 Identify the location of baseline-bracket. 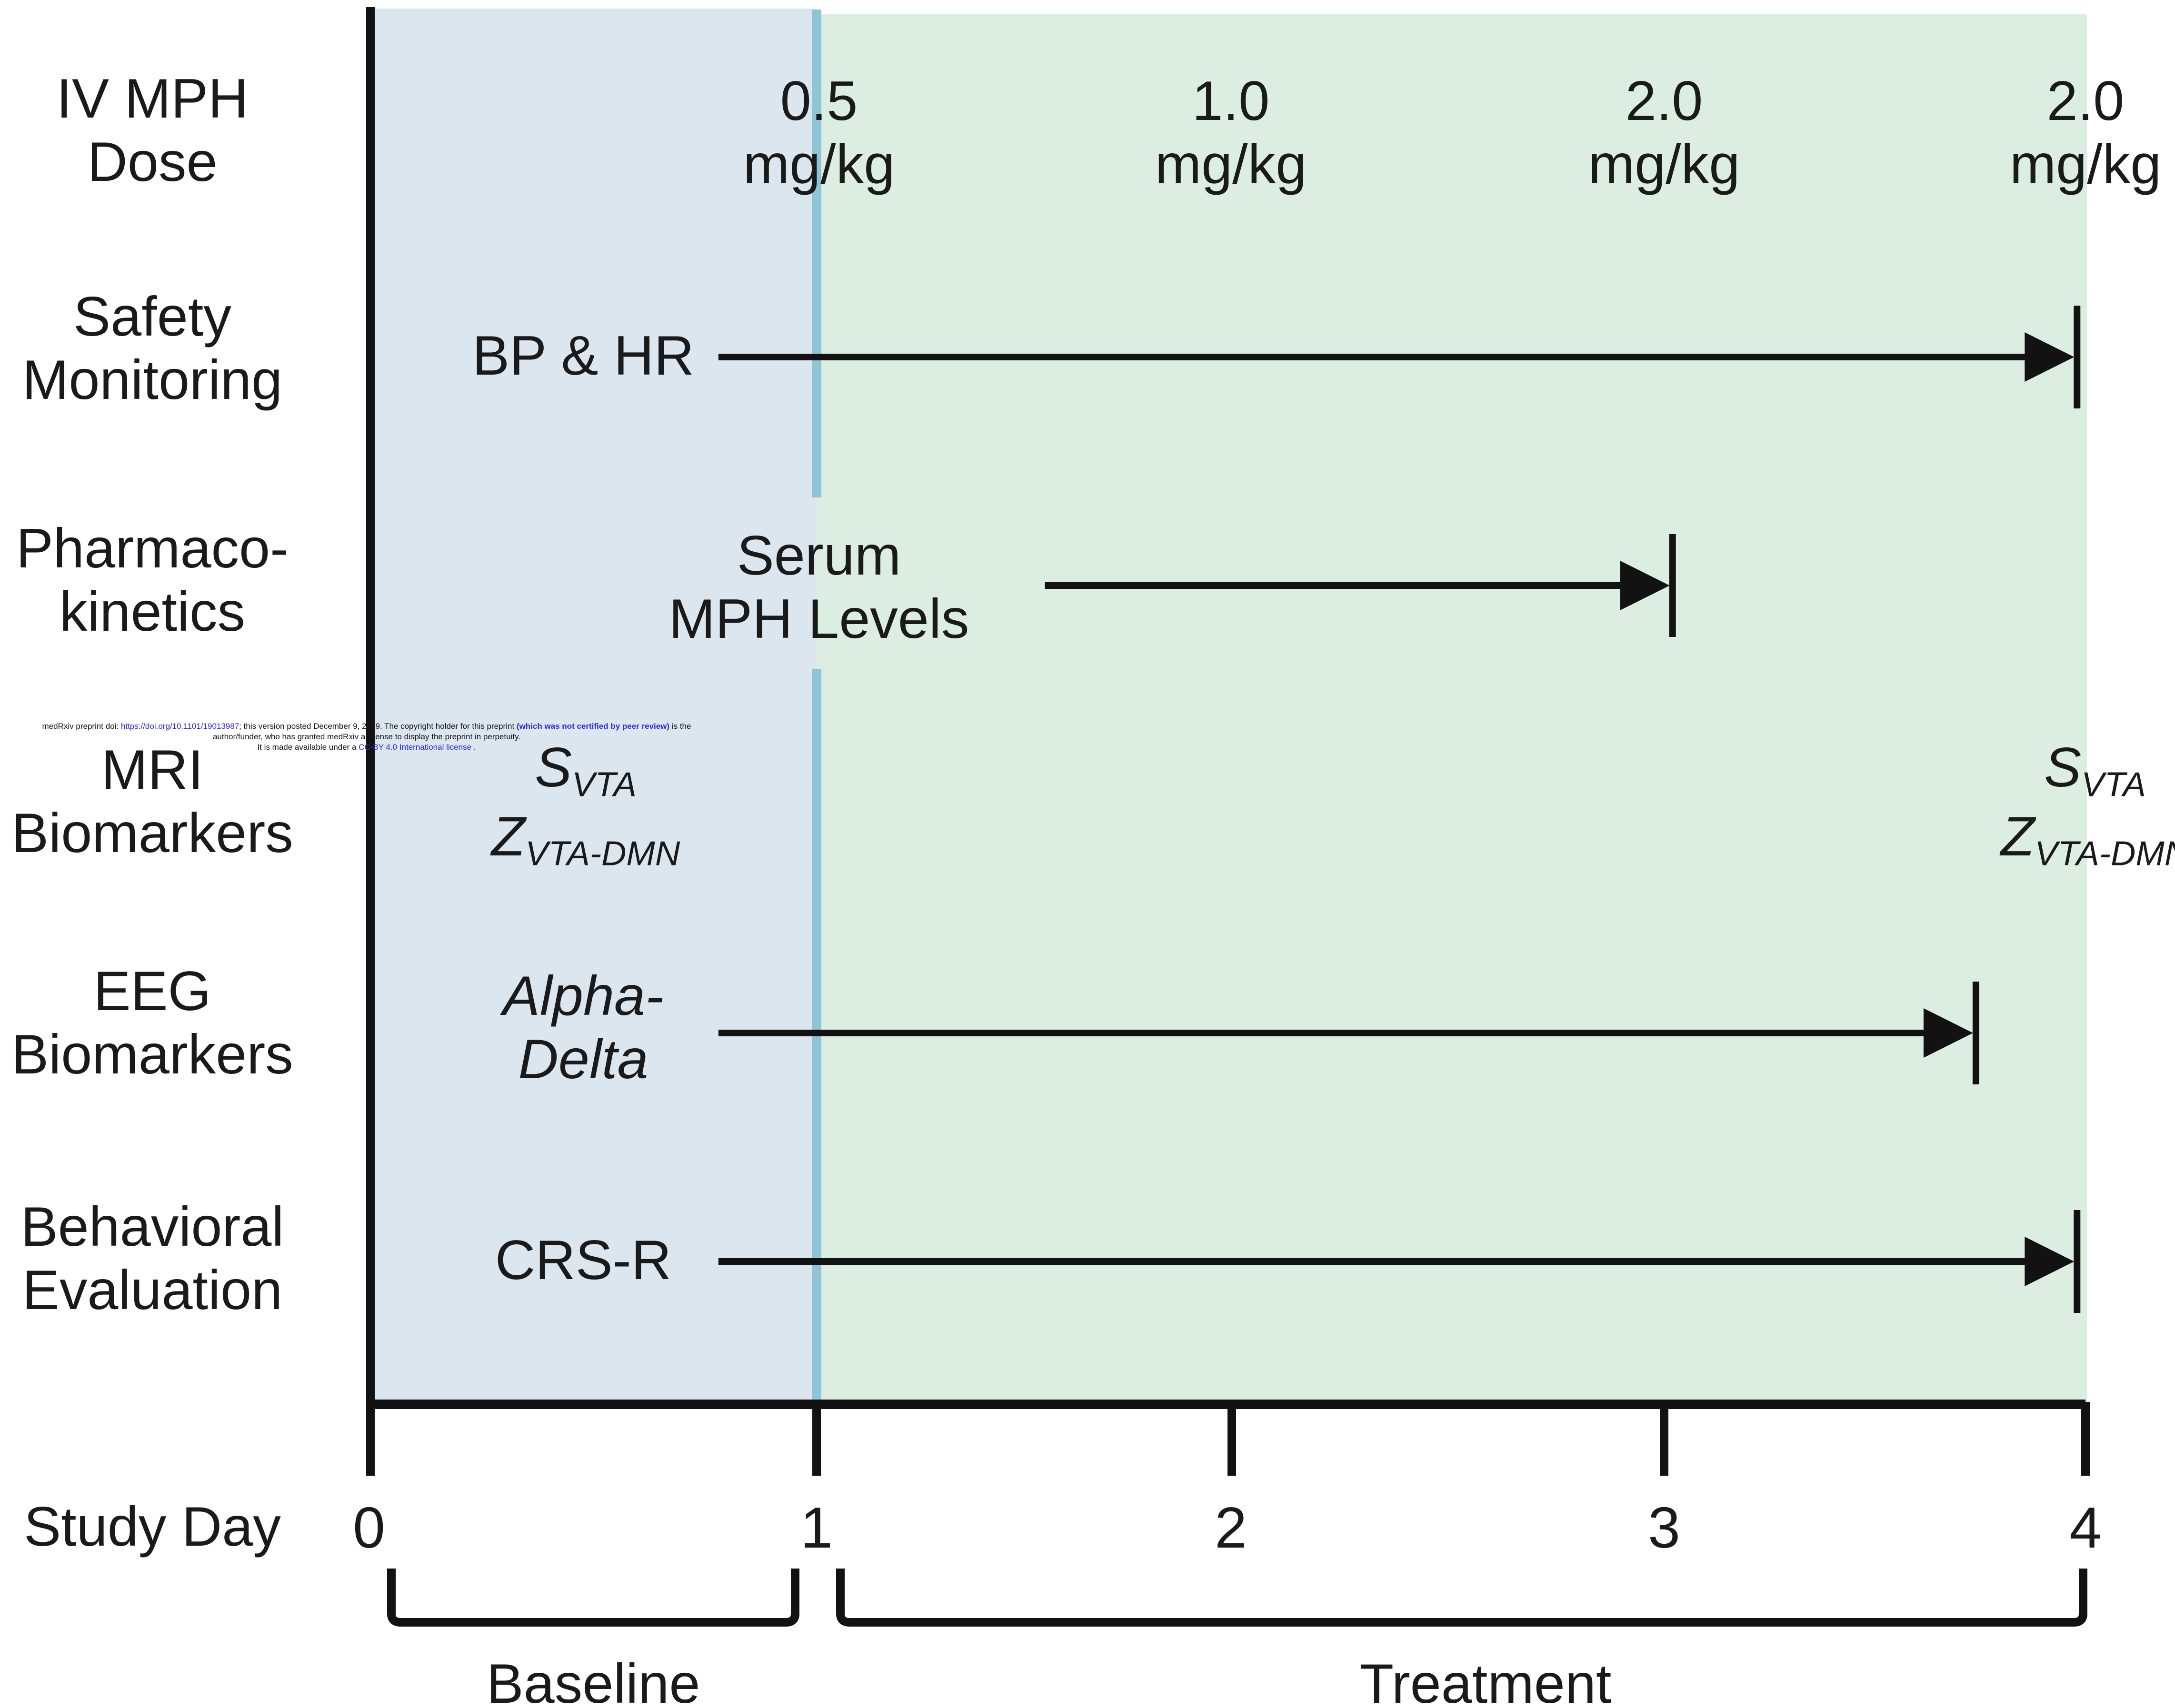
(593, 1598).